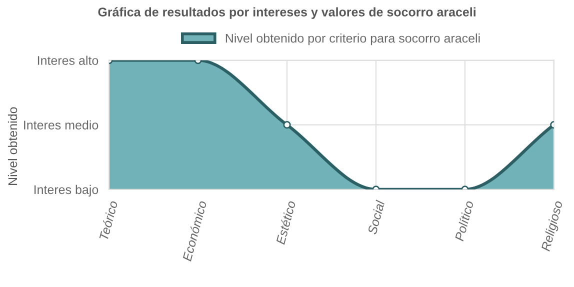 Image resolution: width=574 pixels, height=287 pixels. What do you see at coordinates (285, 222) in the screenshot?
I see `x-tick-label: Estético` at bounding box center [285, 222].